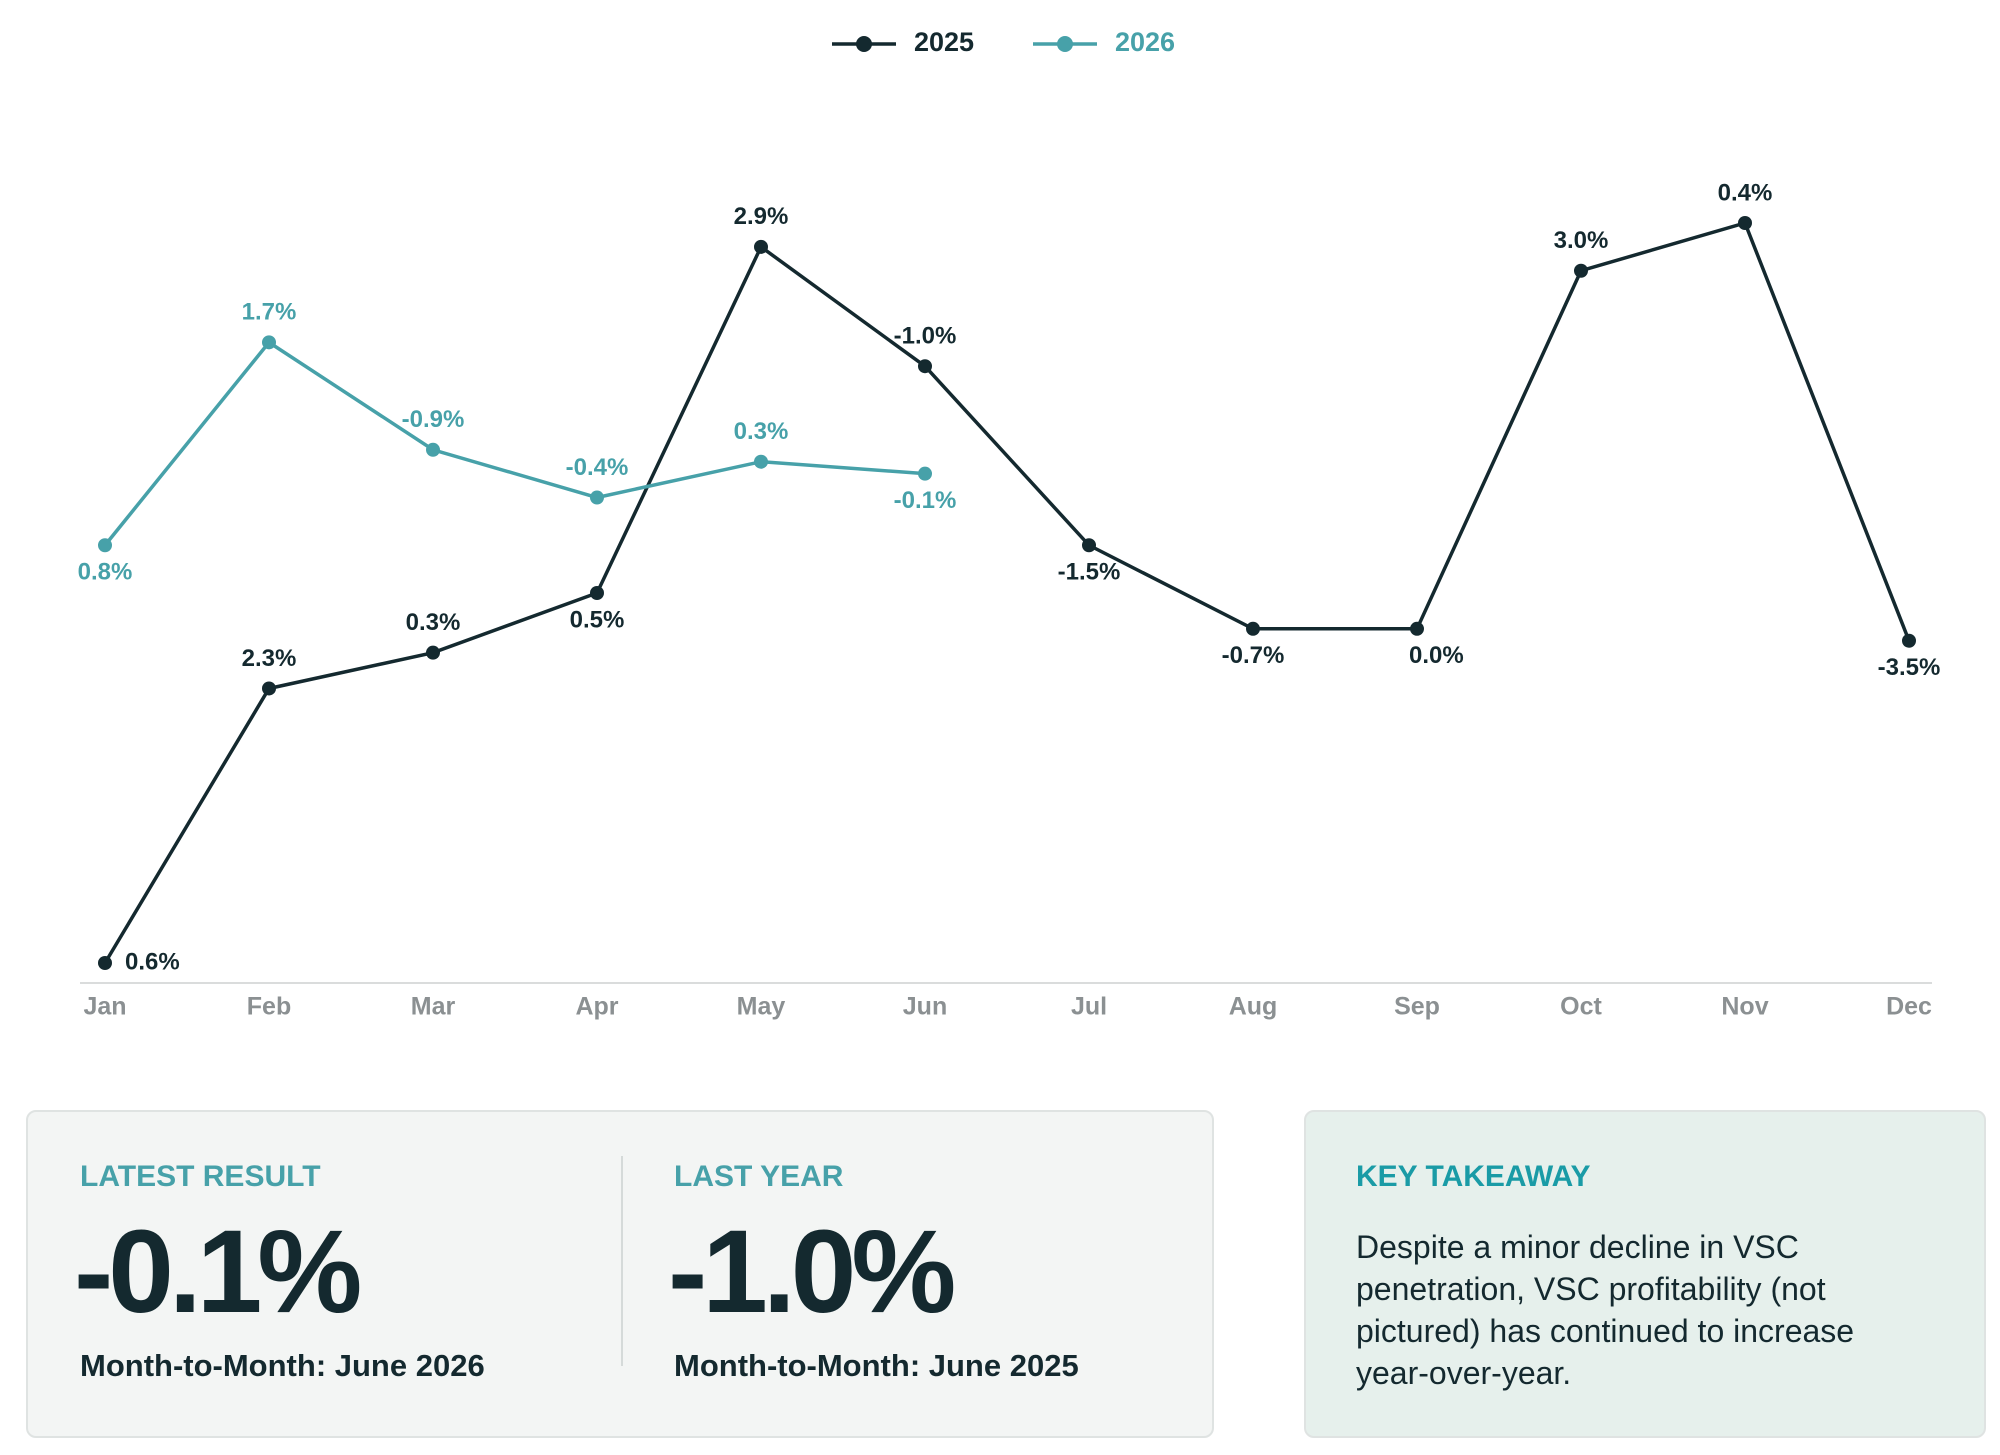 This screenshot has width=2000, height=1455. What do you see at coordinates (925, 500) in the screenshot?
I see `data-label: -0.1%` at bounding box center [925, 500].